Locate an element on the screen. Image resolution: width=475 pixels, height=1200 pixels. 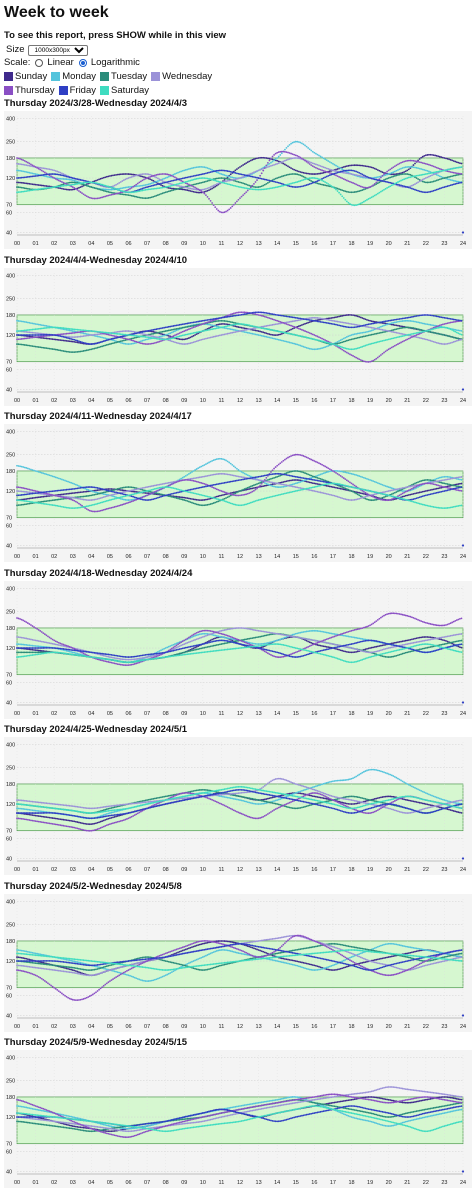
x-tick-label: 11 is located at coordinates (222, 401).